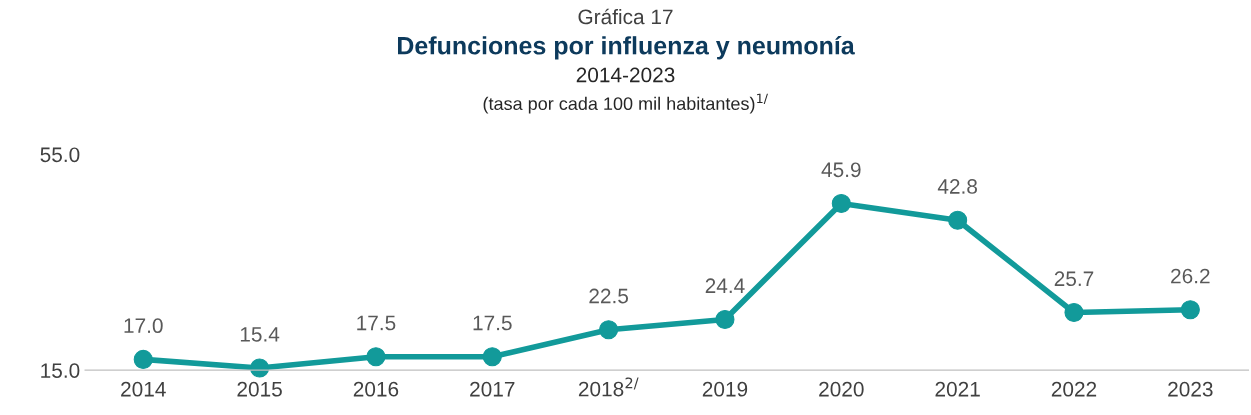 This screenshot has width=1251, height=415. Describe the element at coordinates (841, 389) in the screenshot. I see `x-tick-label: 2020` at that location.